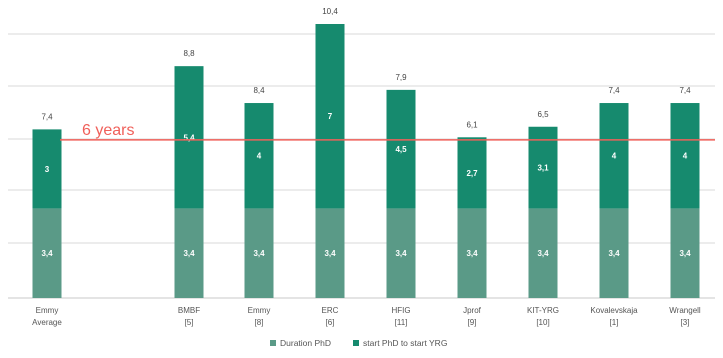 This screenshot has width=723, height=358. What do you see at coordinates (47, 322) in the screenshot?
I see `category-tick-label-line: Average` at bounding box center [47, 322].